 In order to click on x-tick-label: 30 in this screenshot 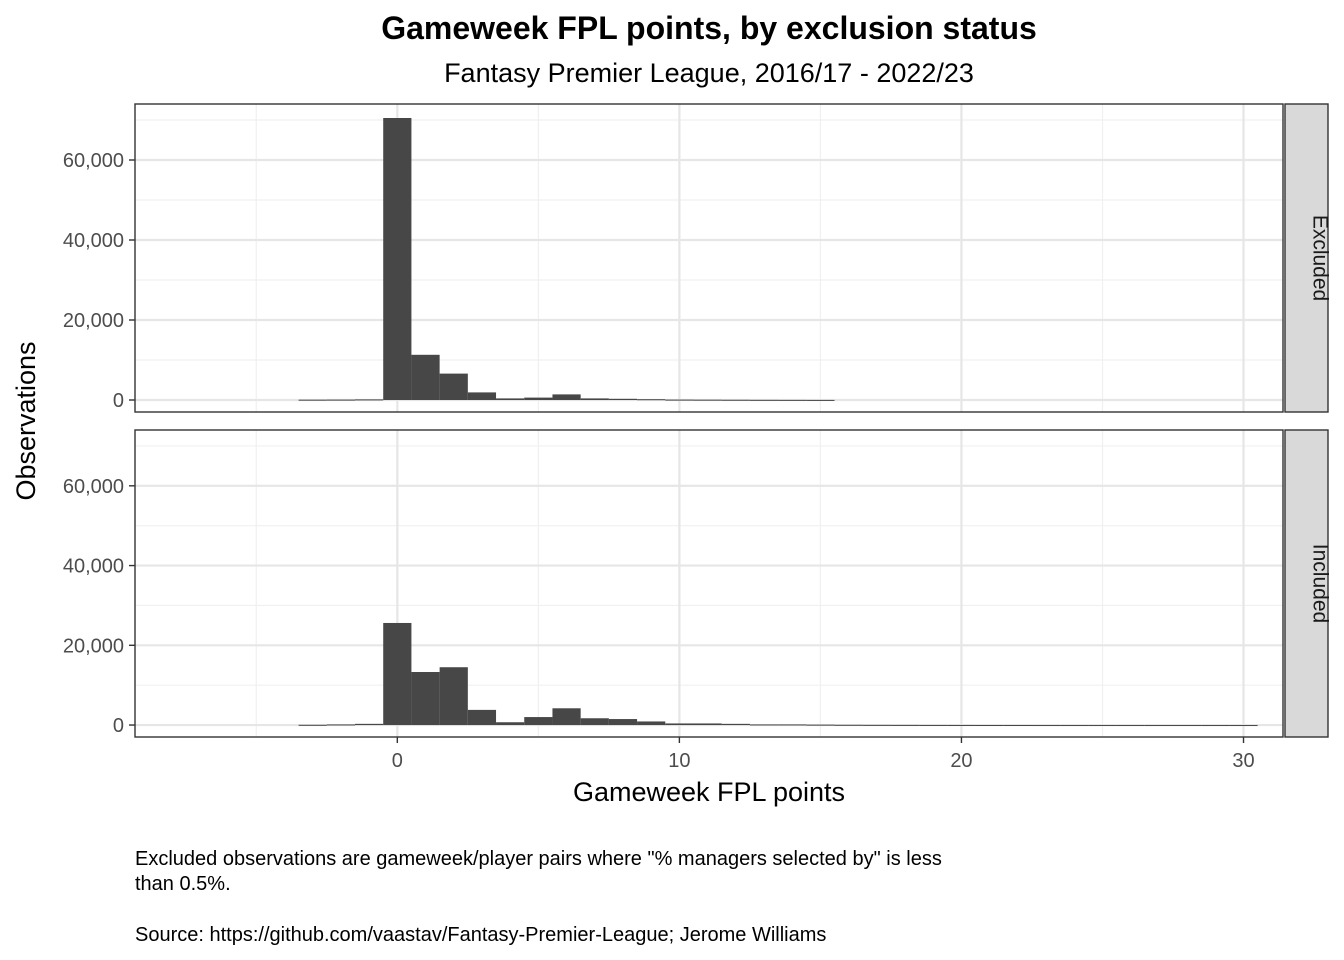, I will do `click(1243, 761)`.